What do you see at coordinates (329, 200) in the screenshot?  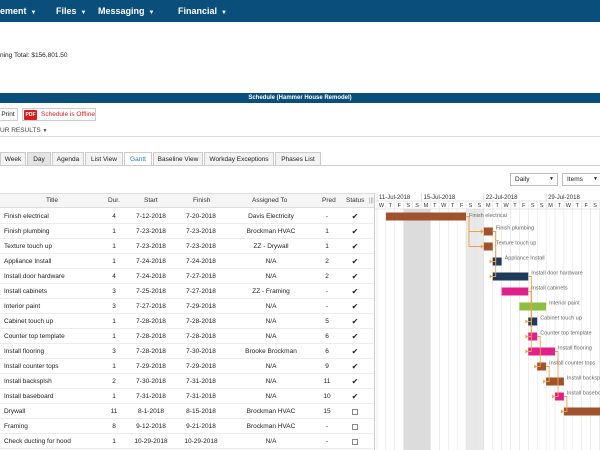 I see `column-header-predecessor: Pred` at bounding box center [329, 200].